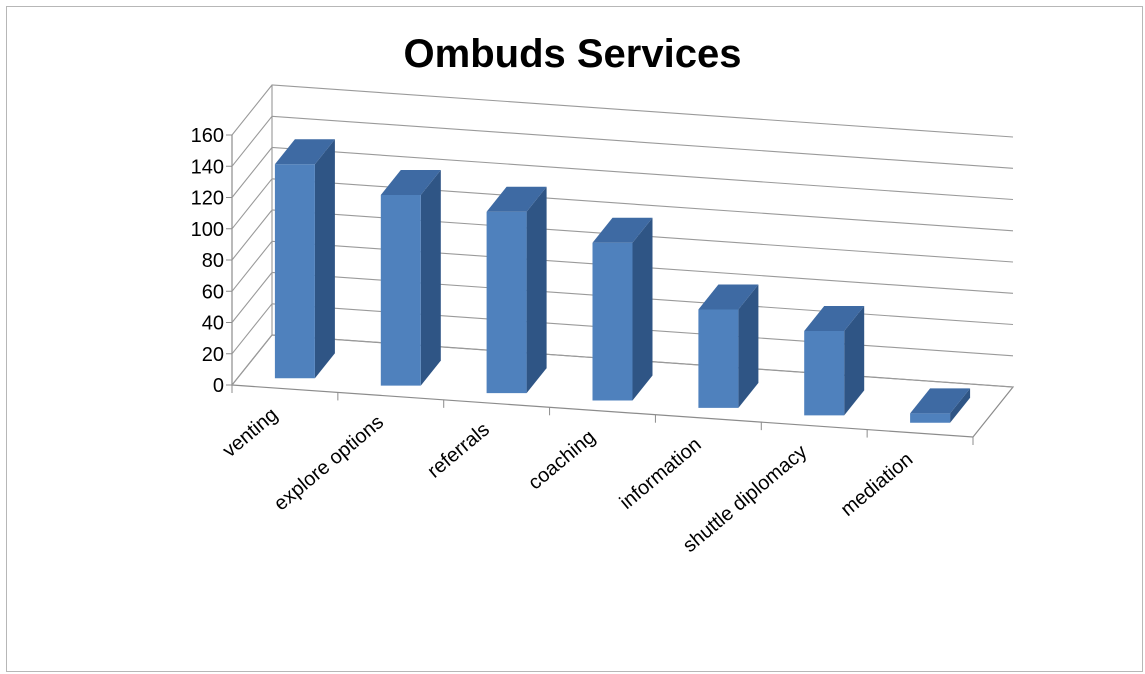 This screenshot has height=674, width=1145. I want to click on x-tick-label: venting, so click(251, 433).